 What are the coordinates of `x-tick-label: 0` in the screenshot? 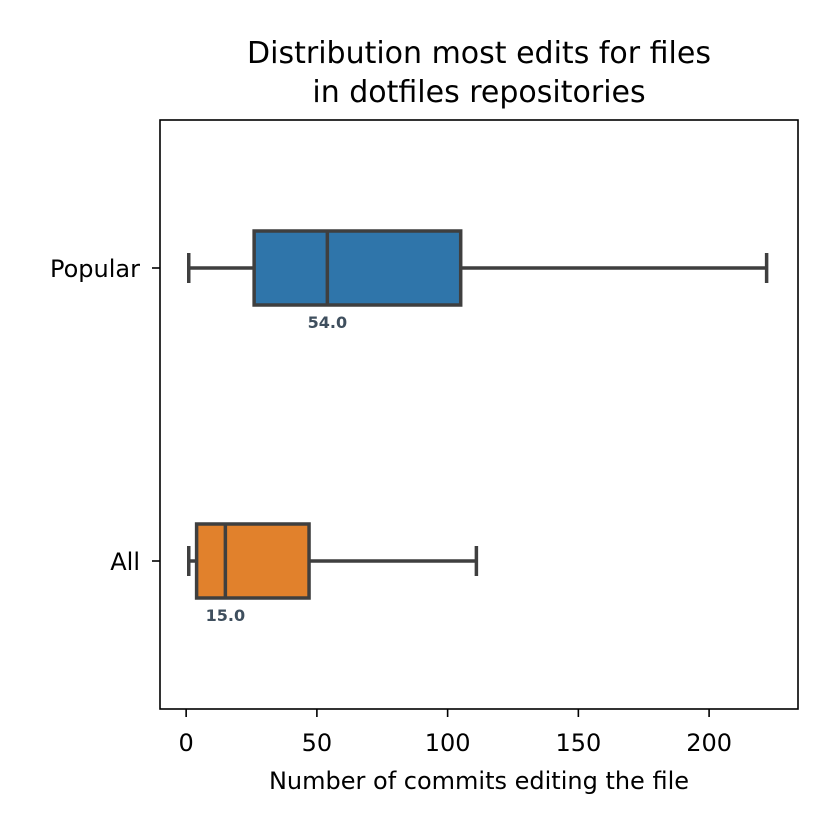 It's located at (186, 743).